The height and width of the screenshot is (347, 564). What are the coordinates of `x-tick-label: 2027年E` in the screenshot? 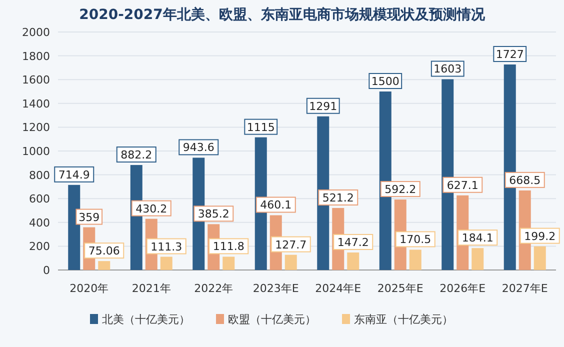 It's located at (525, 288).